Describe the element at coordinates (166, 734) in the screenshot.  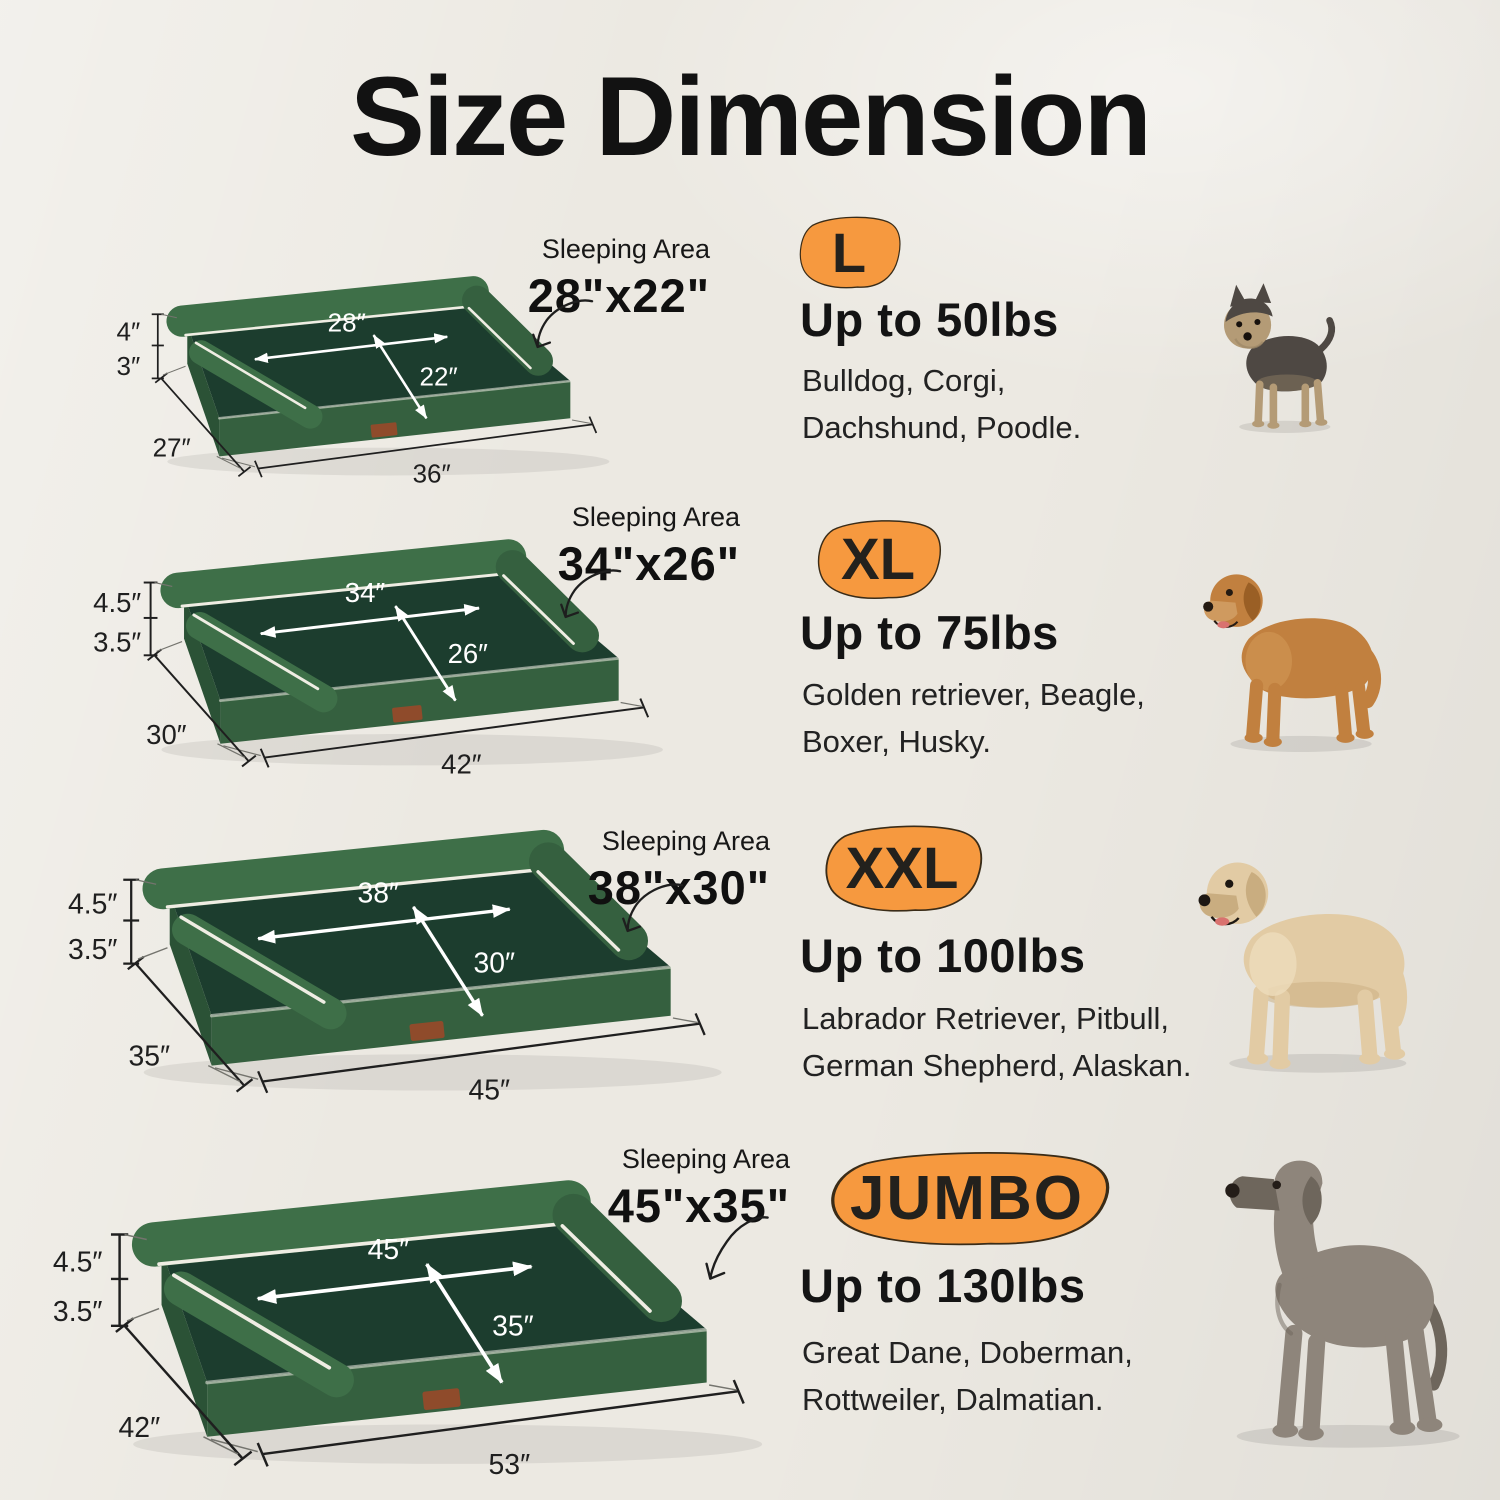
I see `dimension-label-side: 30″` at that location.